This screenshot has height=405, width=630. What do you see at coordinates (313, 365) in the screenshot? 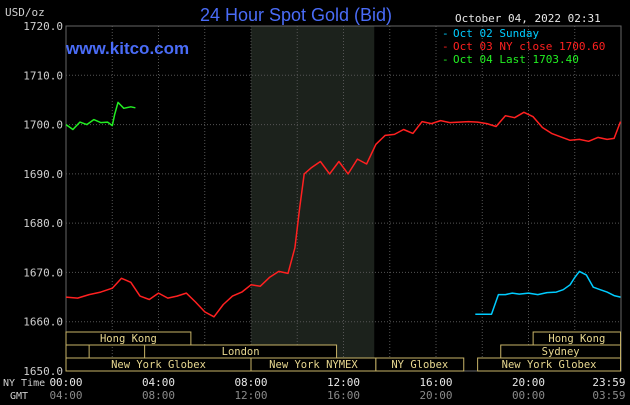
I see `session-label: New York NYMEX` at bounding box center [313, 365].